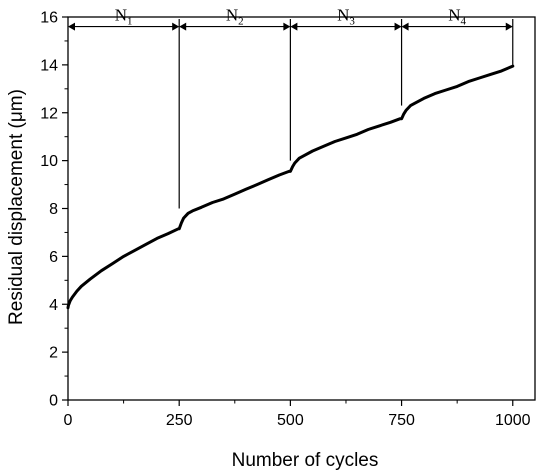 The image size is (550, 475). What do you see at coordinates (68, 420) in the screenshot?
I see `x-tick-label: 0` at bounding box center [68, 420].